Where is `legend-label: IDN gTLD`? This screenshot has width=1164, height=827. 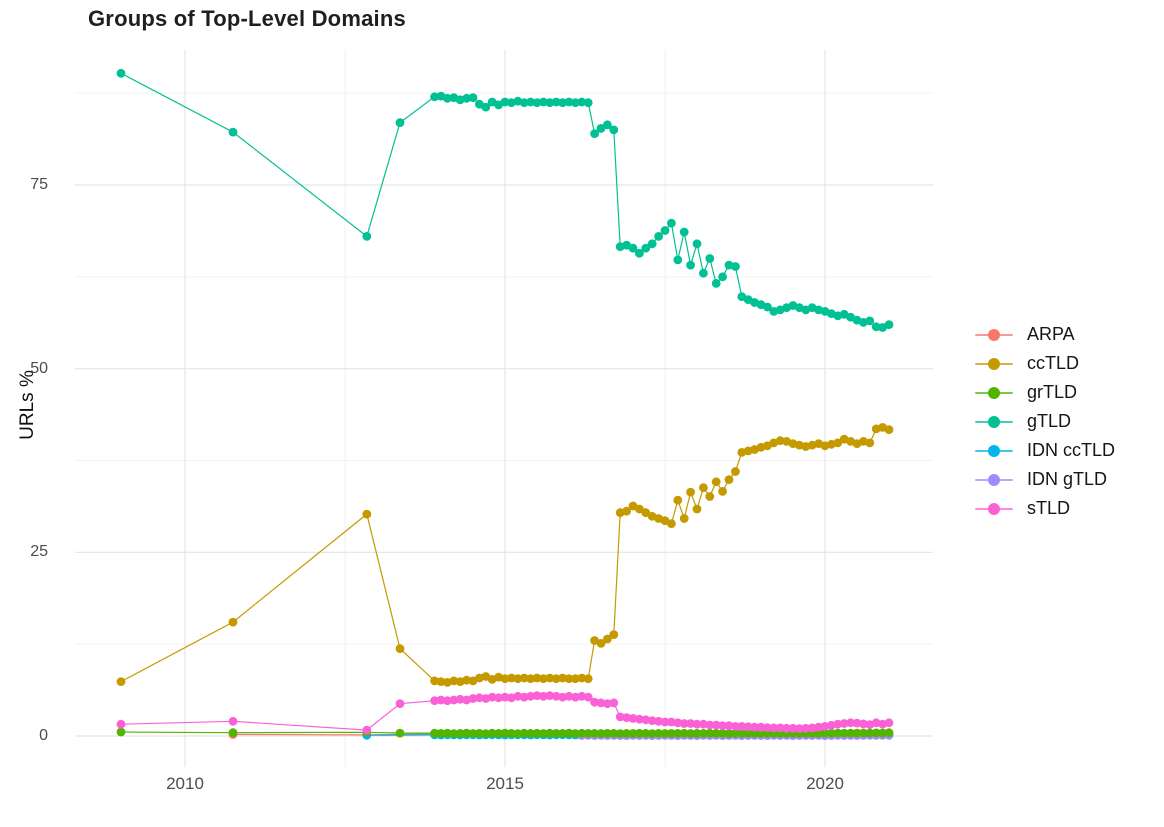 legend-label: IDN gTLD is located at coordinates (1067, 479).